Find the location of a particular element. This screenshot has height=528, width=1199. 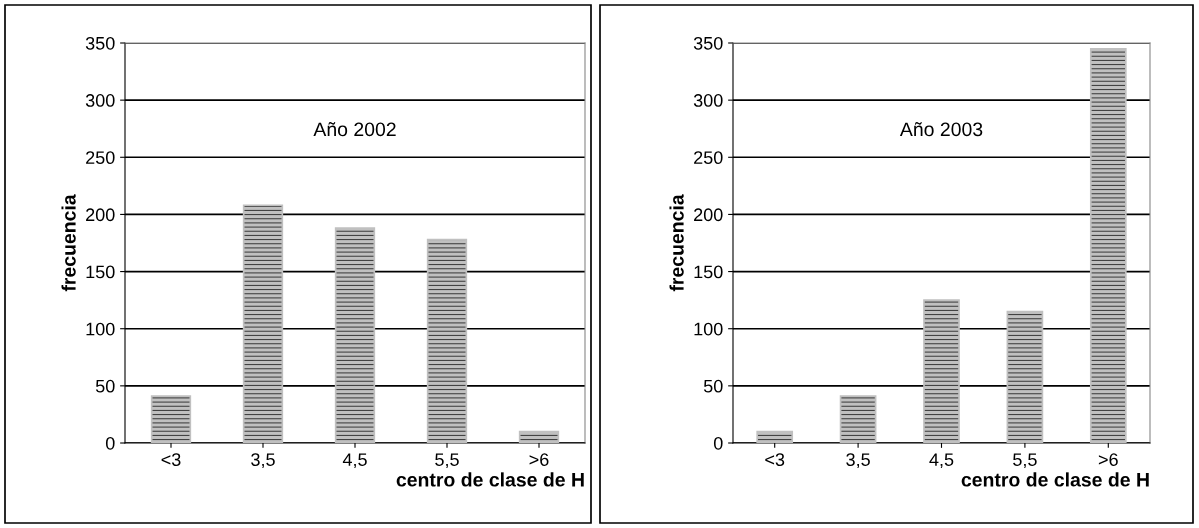

annotation: Año 2002 is located at coordinates (354, 129).